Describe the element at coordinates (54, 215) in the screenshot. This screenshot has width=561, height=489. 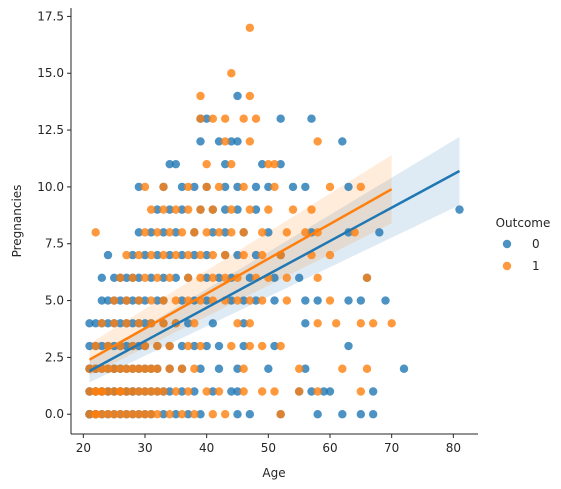
I see `y-ticks: 0.0 2.5 5.0 7.5 10.0 12.5 15.0 17.5` at that location.